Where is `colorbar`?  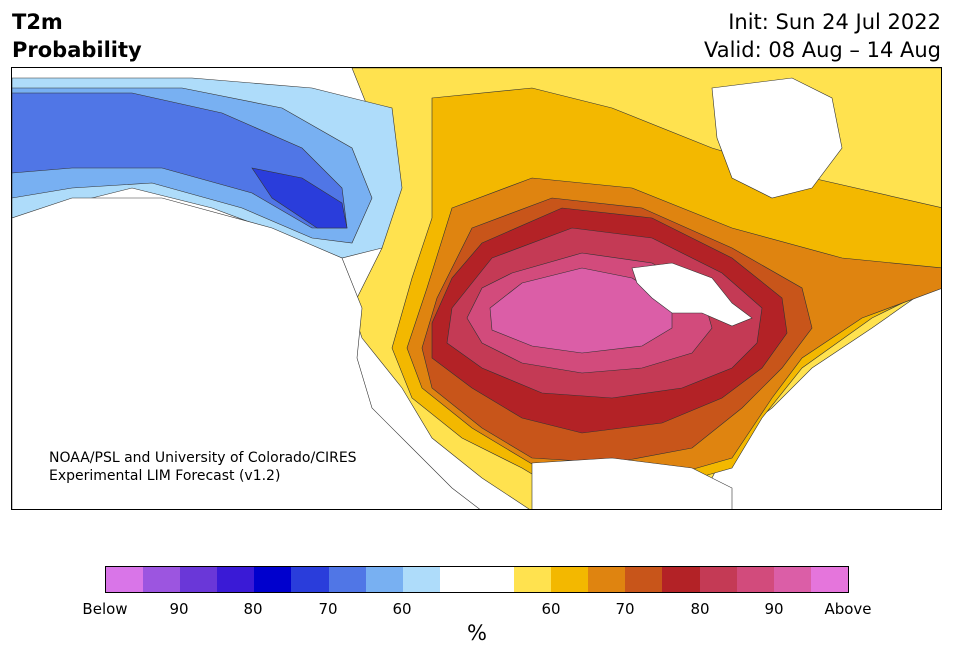
colorbar is located at coordinates (477, 579).